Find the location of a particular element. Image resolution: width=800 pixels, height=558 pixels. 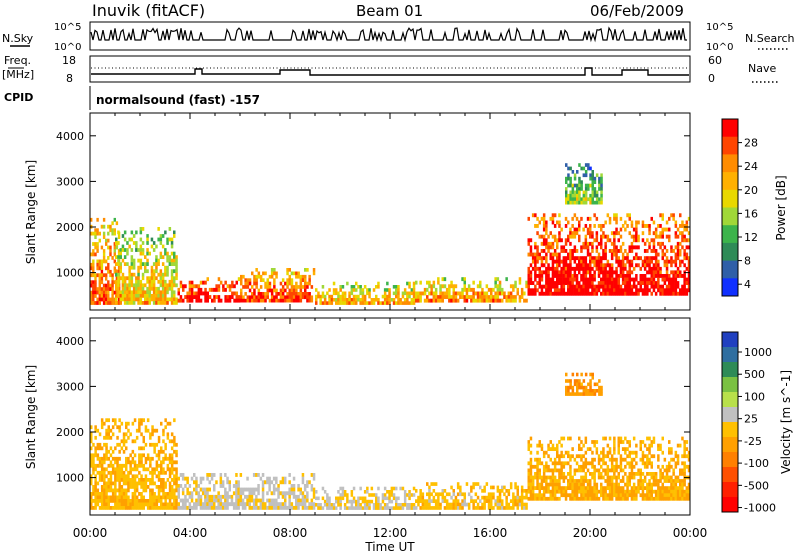

power-colorbar-tick: 8 is located at coordinates (747, 261).